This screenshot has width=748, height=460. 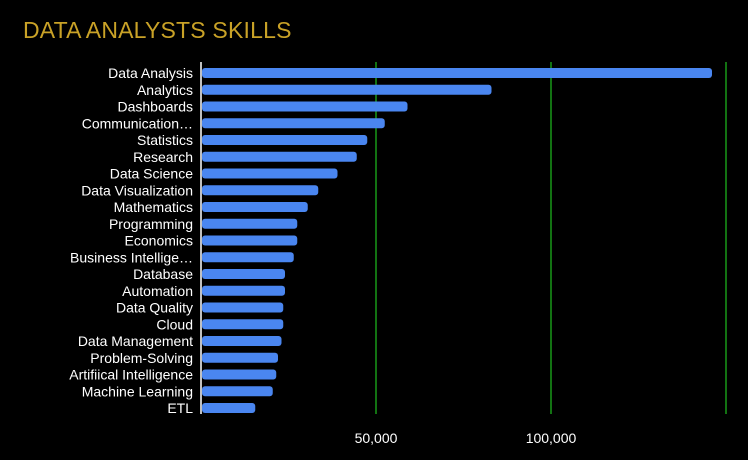 What do you see at coordinates (141, 358) in the screenshot?
I see `category-label-17: Problem-Solving` at bounding box center [141, 358].